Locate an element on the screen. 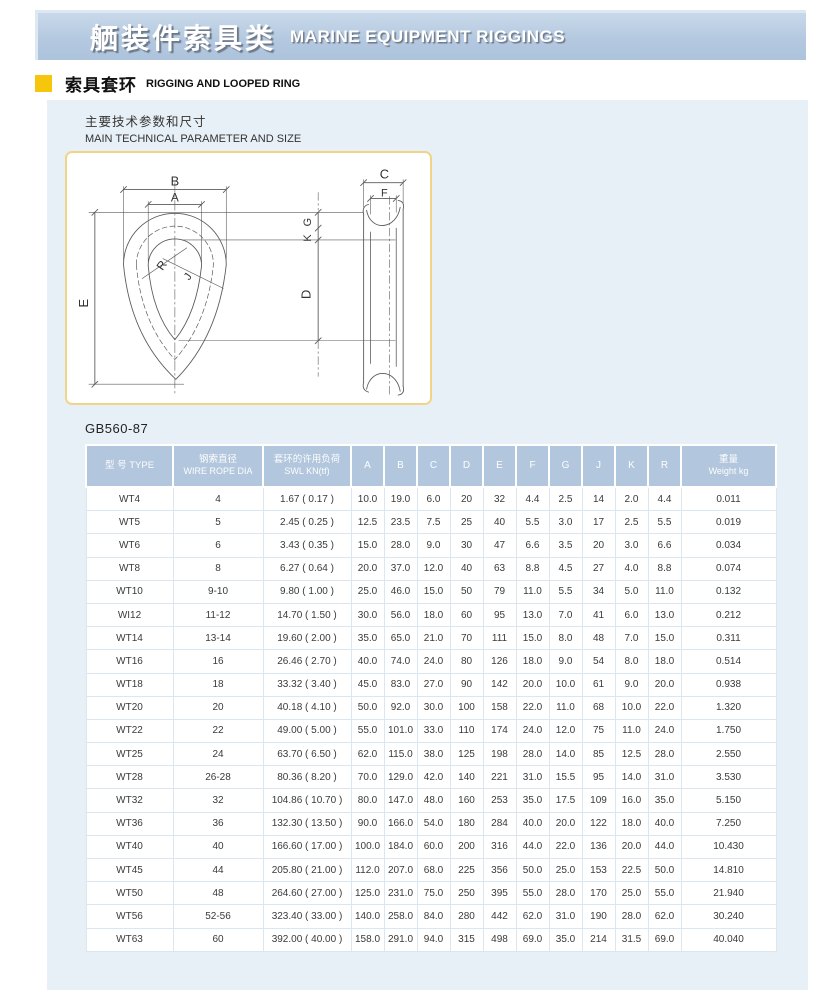 The image size is (830, 1000). table-cell: 6.0 is located at coordinates (631, 615).